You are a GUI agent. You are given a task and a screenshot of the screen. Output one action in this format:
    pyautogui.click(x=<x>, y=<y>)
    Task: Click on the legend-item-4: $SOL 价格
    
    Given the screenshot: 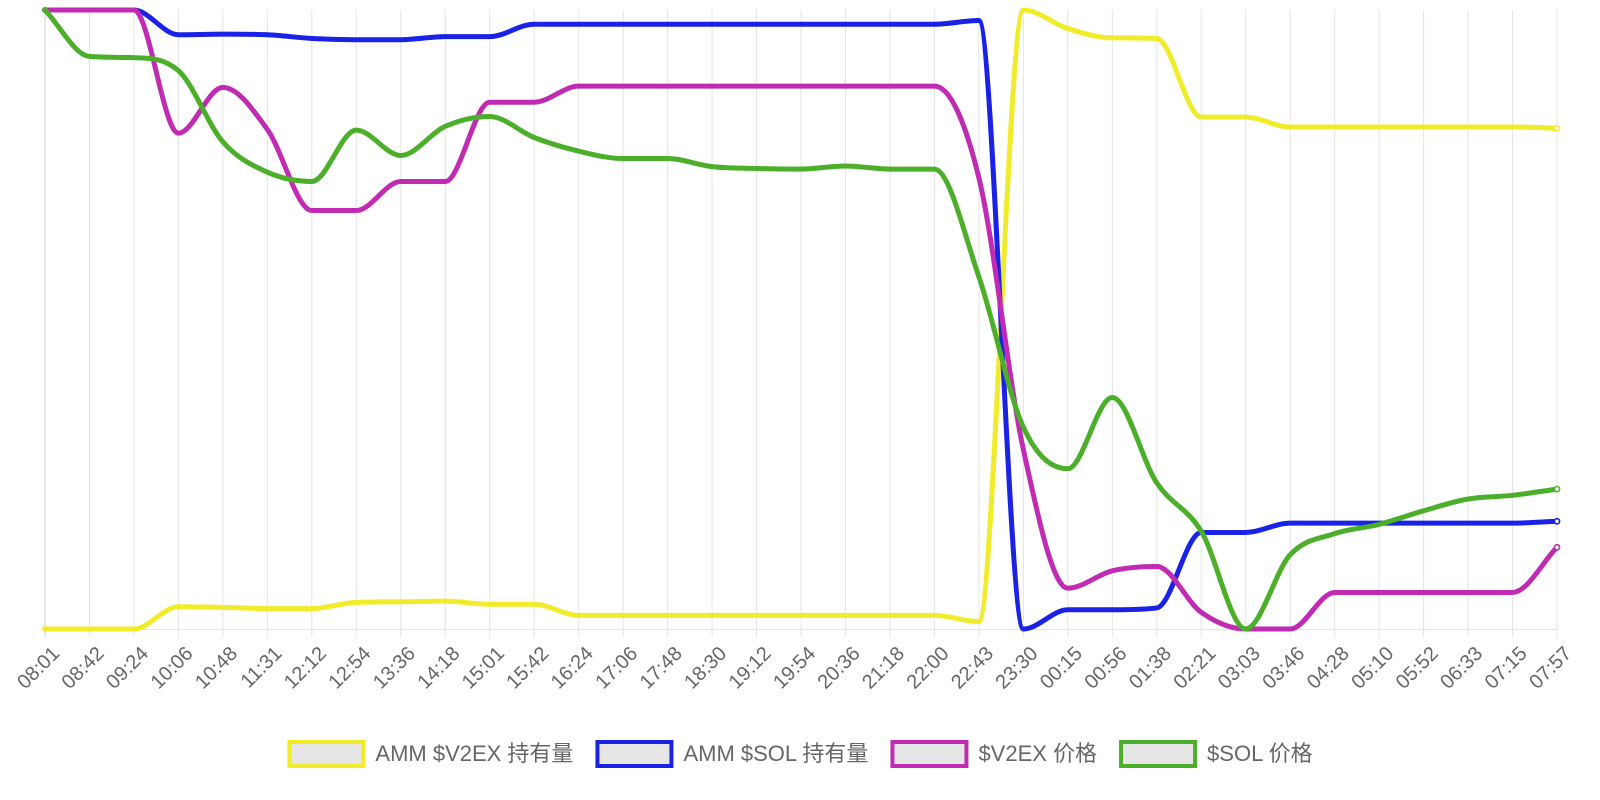 What is the action you would take?
    pyautogui.click(x=1216, y=754)
    